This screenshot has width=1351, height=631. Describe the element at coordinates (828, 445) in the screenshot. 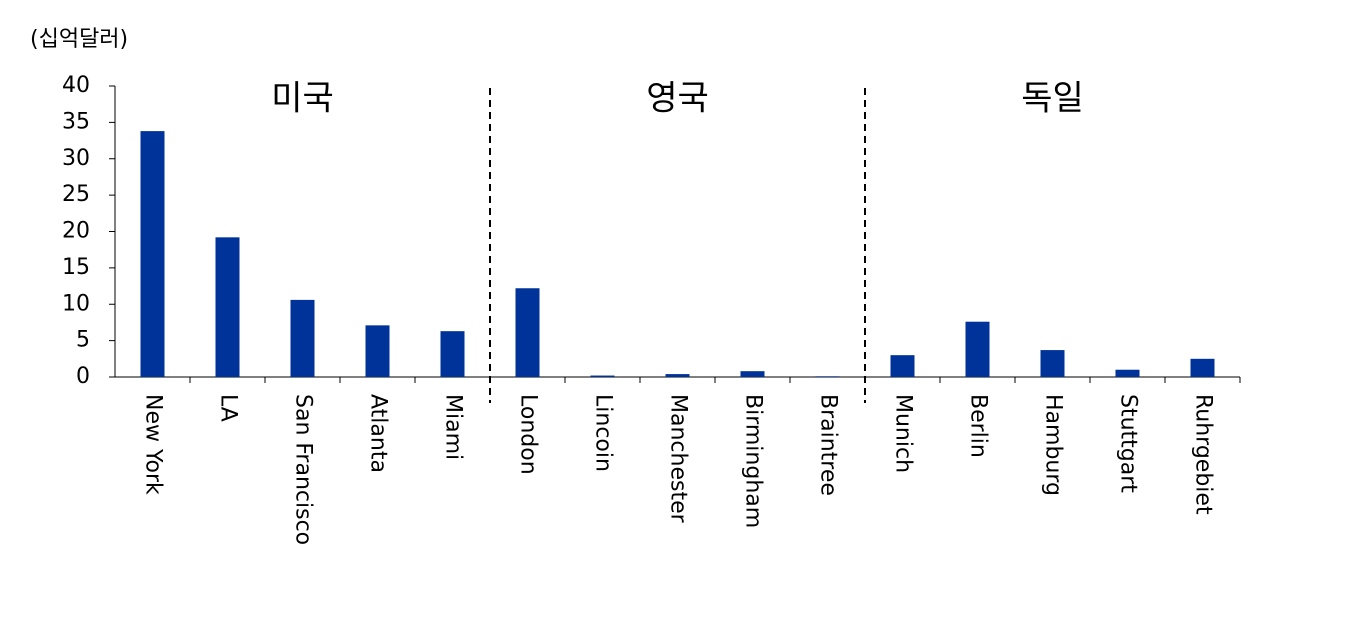

I see `x-tick-label: Braintree` at that location.